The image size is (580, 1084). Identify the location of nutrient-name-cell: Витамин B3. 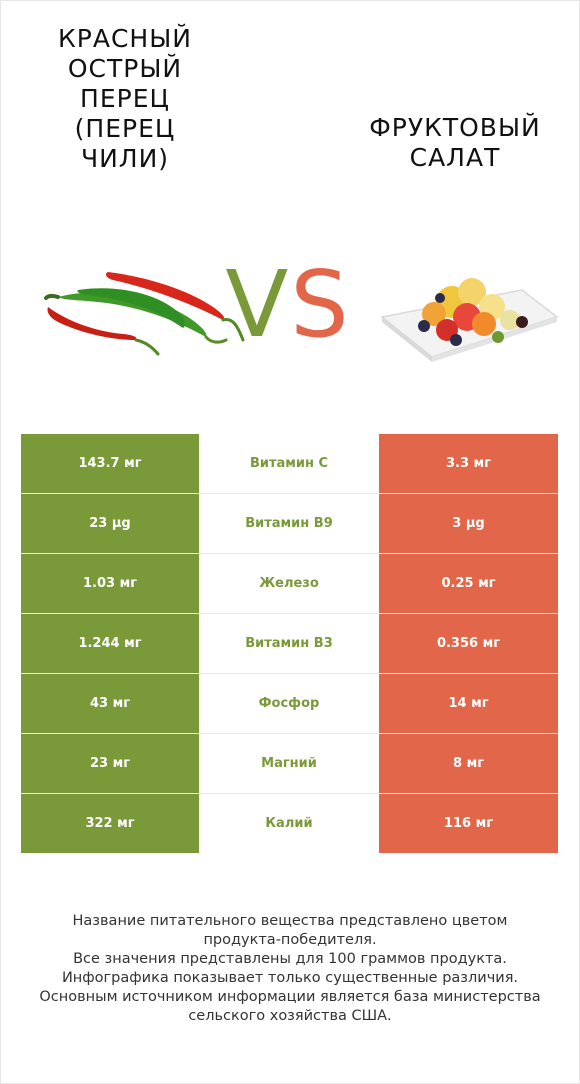
(289, 643).